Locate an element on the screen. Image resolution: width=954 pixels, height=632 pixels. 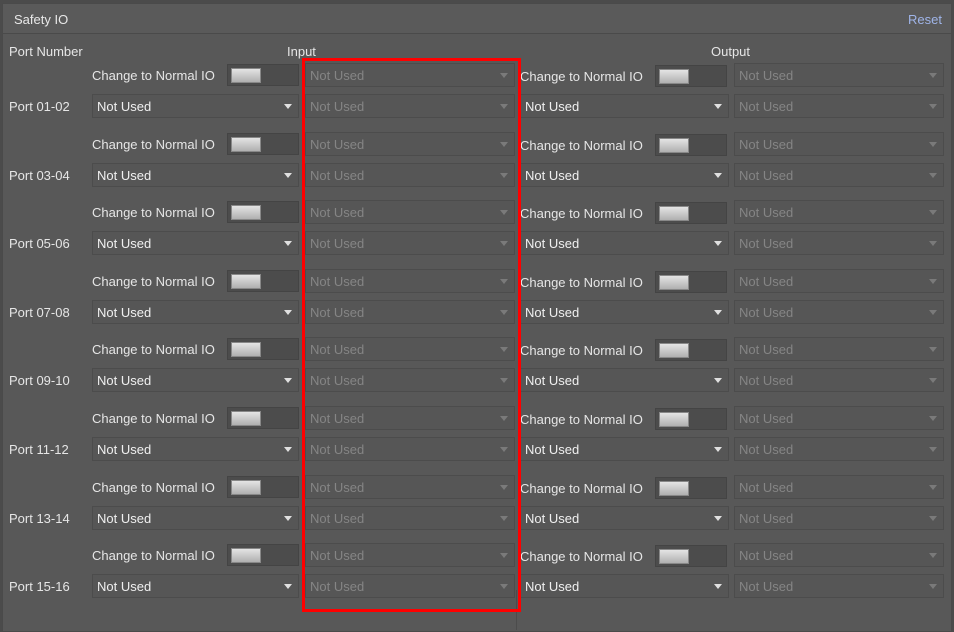
port-label: Port 01-02 is located at coordinates (39, 106).